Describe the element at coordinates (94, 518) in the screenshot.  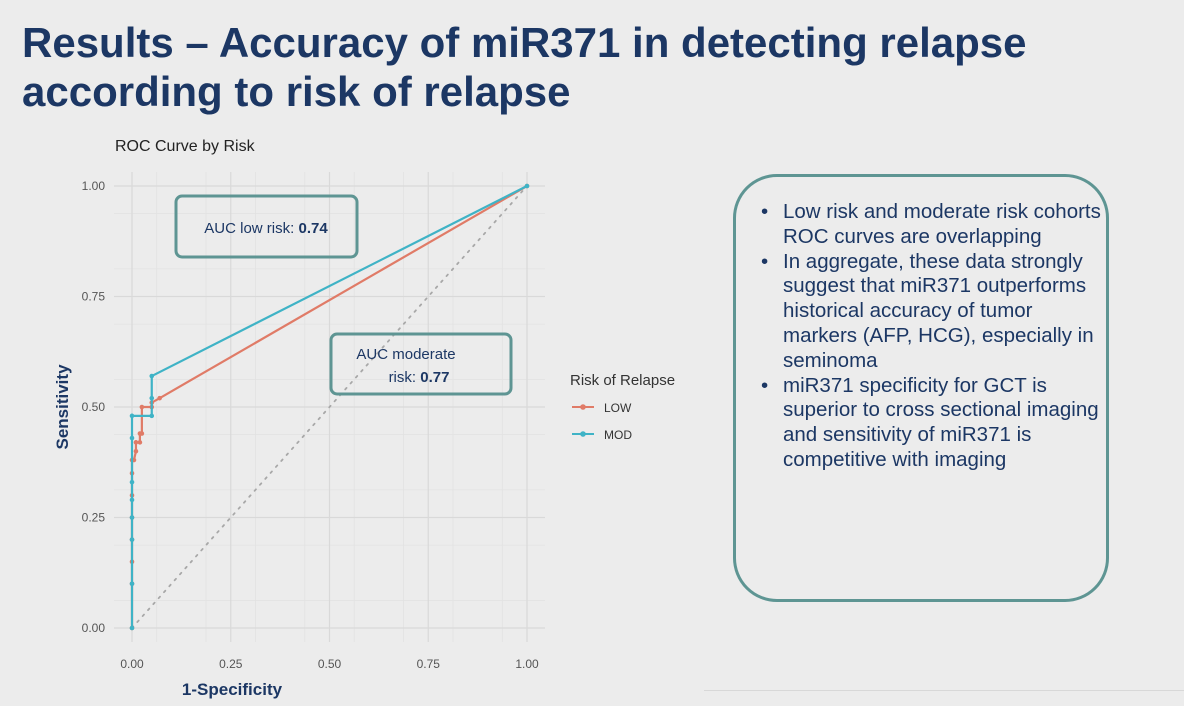
I see `y-tick-label: 0.25` at that location.